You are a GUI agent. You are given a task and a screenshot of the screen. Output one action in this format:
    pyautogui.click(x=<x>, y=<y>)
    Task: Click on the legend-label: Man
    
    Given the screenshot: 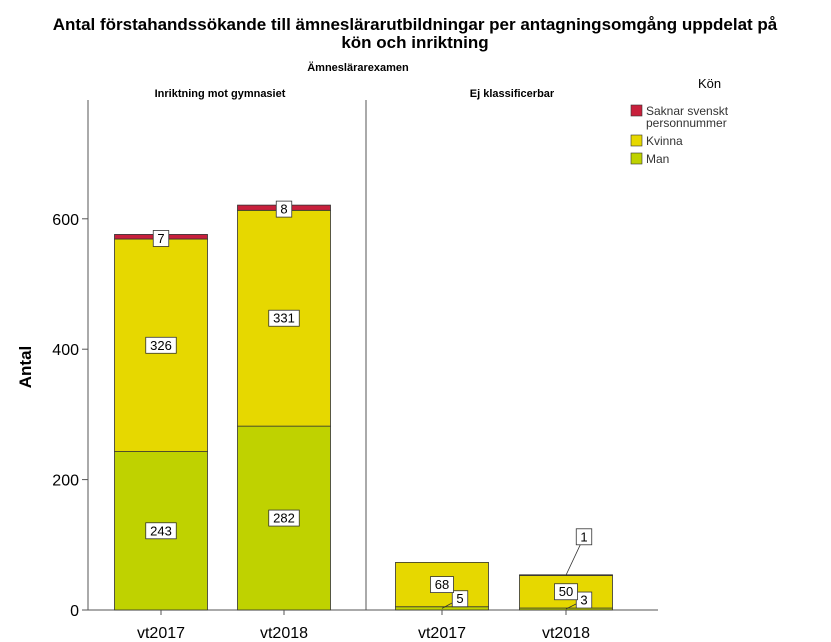 What is the action you would take?
    pyautogui.click(x=657, y=159)
    